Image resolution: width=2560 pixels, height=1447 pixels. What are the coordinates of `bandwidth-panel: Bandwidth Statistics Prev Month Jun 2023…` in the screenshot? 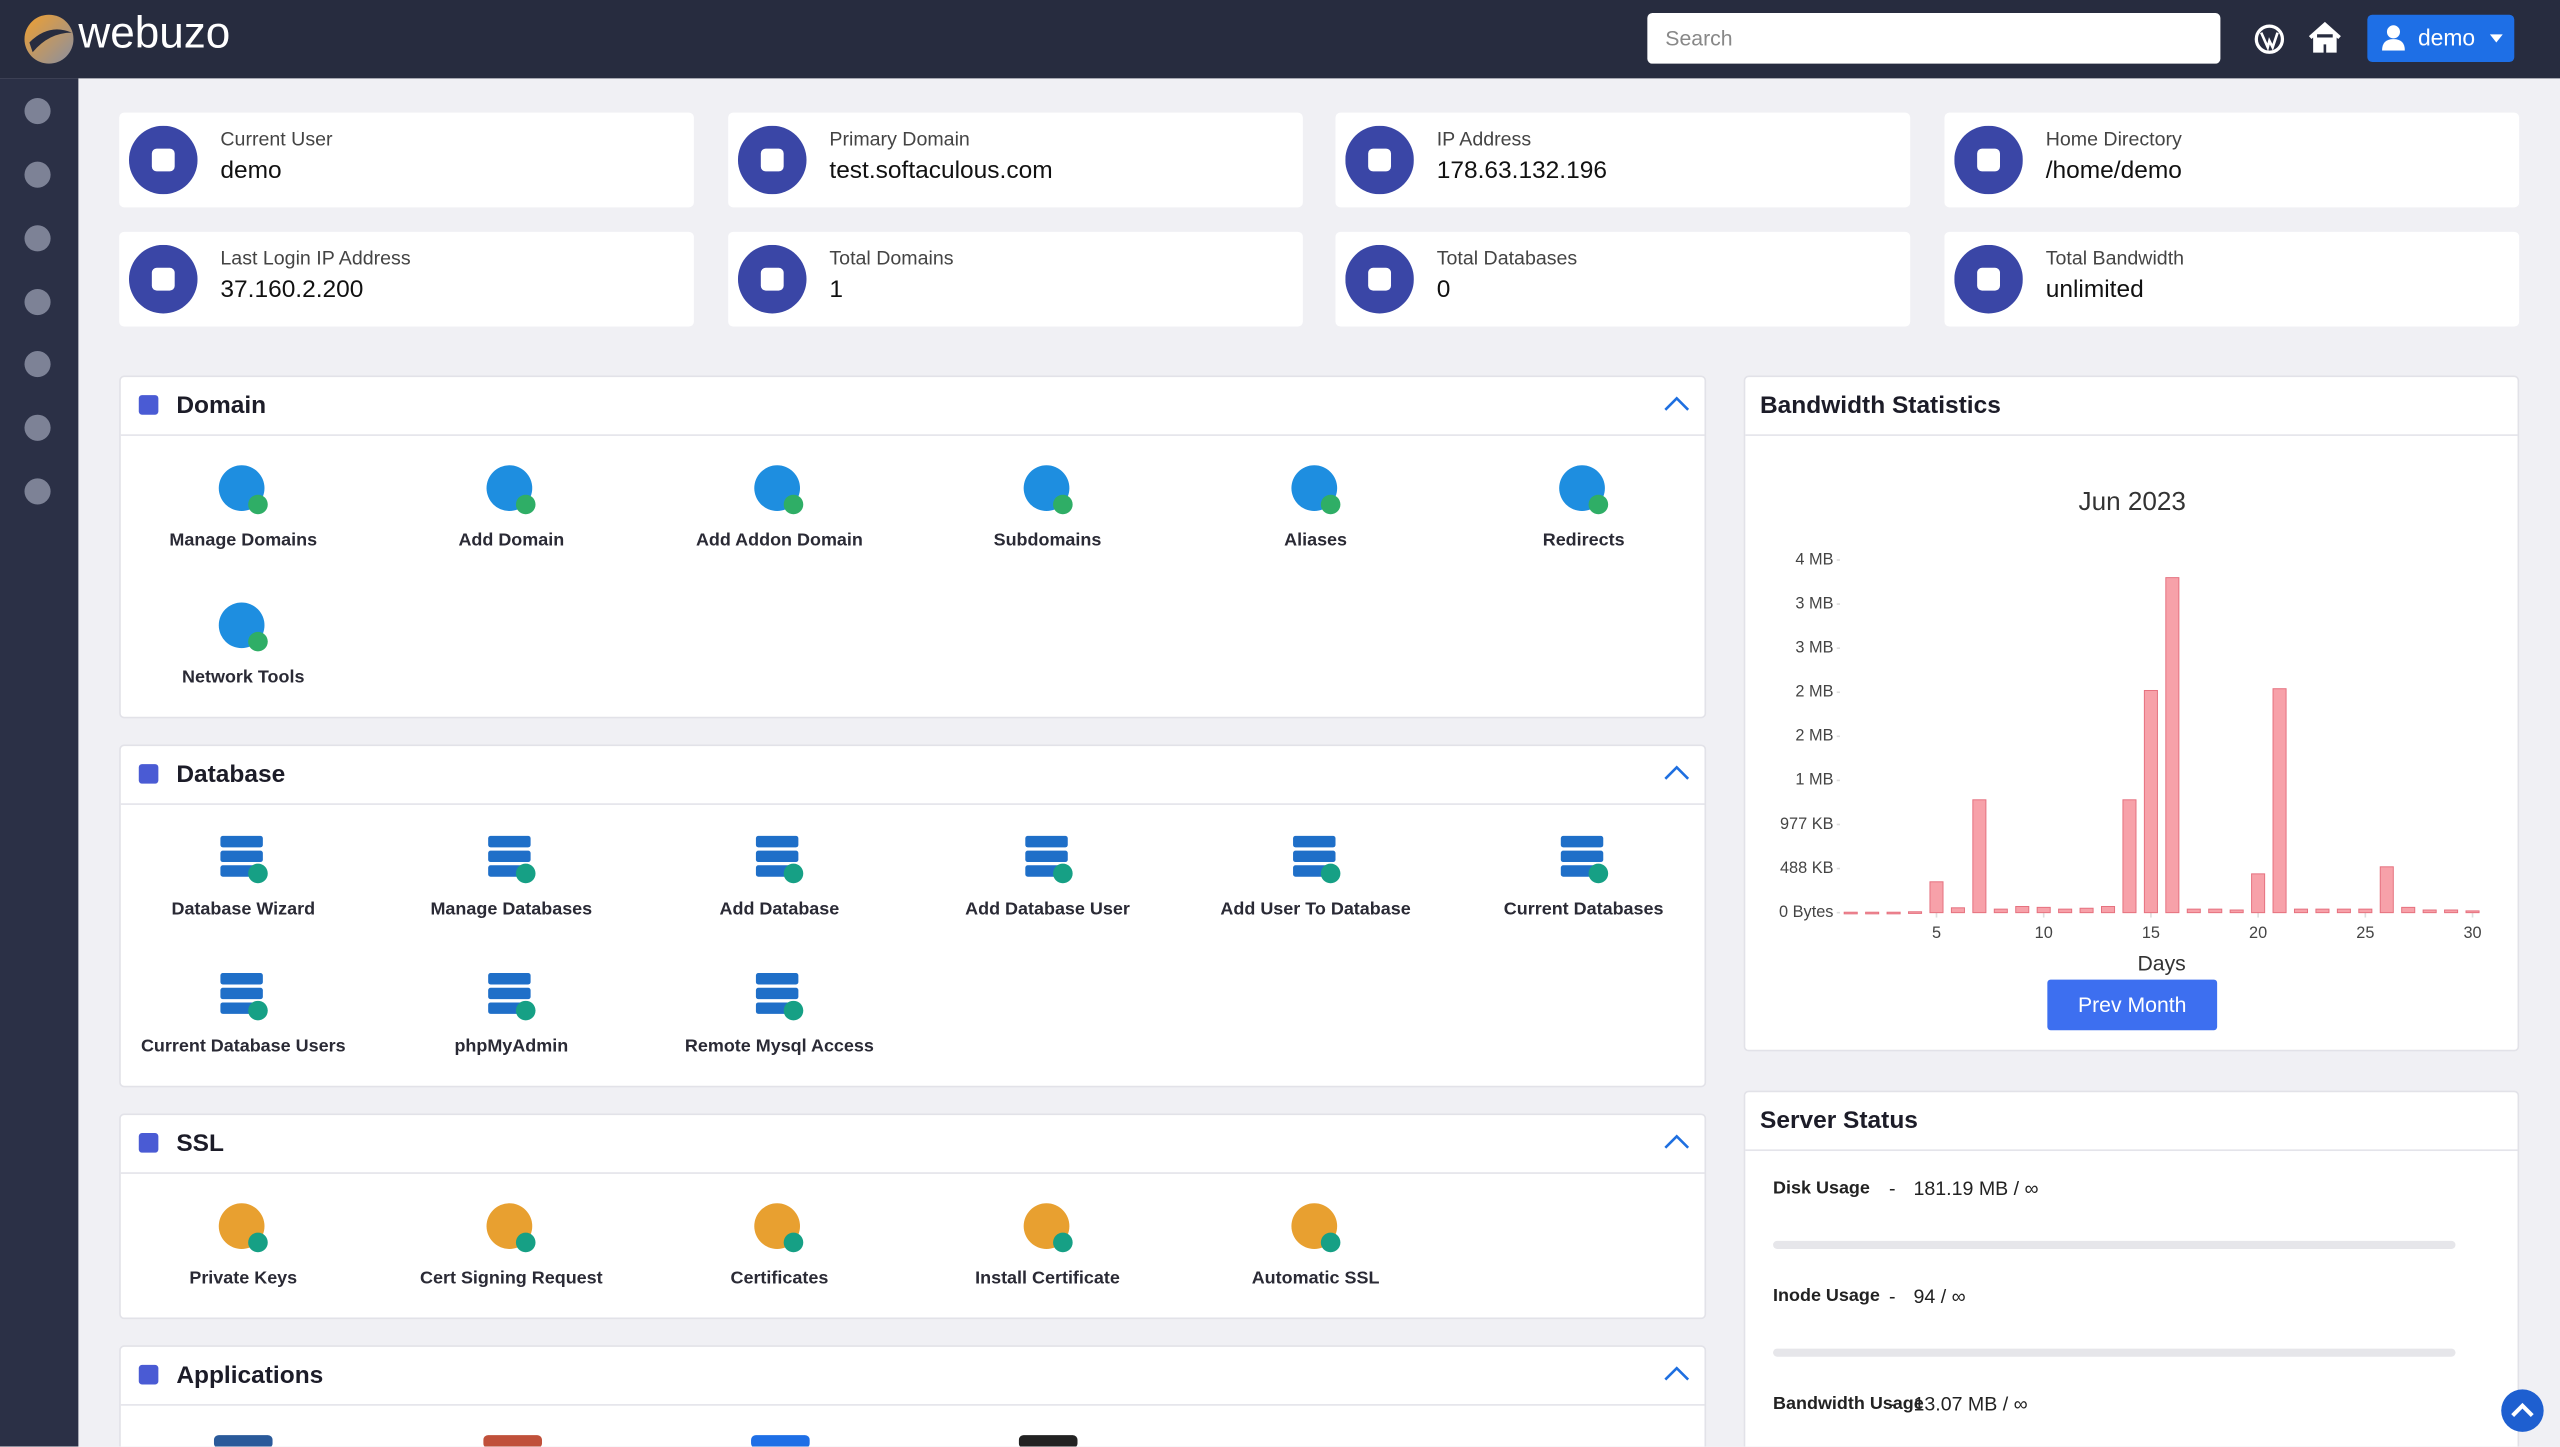 It's located at (2131, 713).